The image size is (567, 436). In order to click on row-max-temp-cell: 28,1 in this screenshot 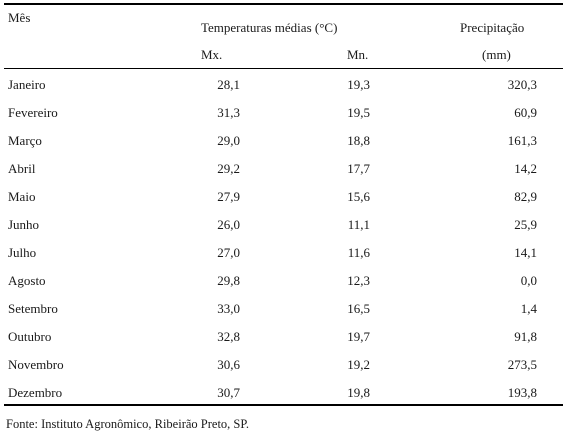, I will do `click(228, 84)`.